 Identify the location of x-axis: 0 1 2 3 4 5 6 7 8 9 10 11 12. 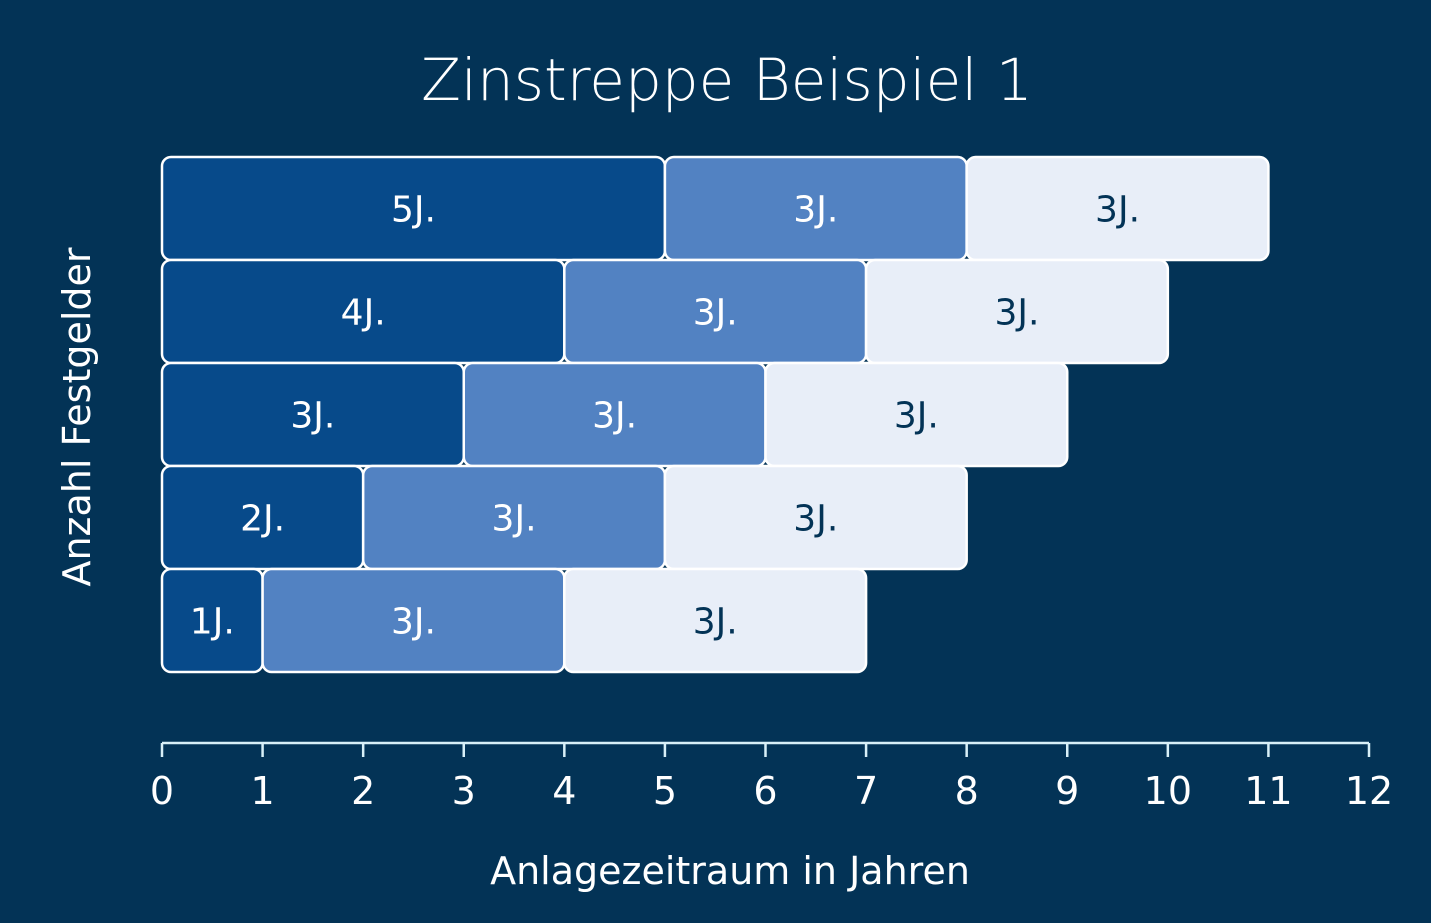
(771, 777).